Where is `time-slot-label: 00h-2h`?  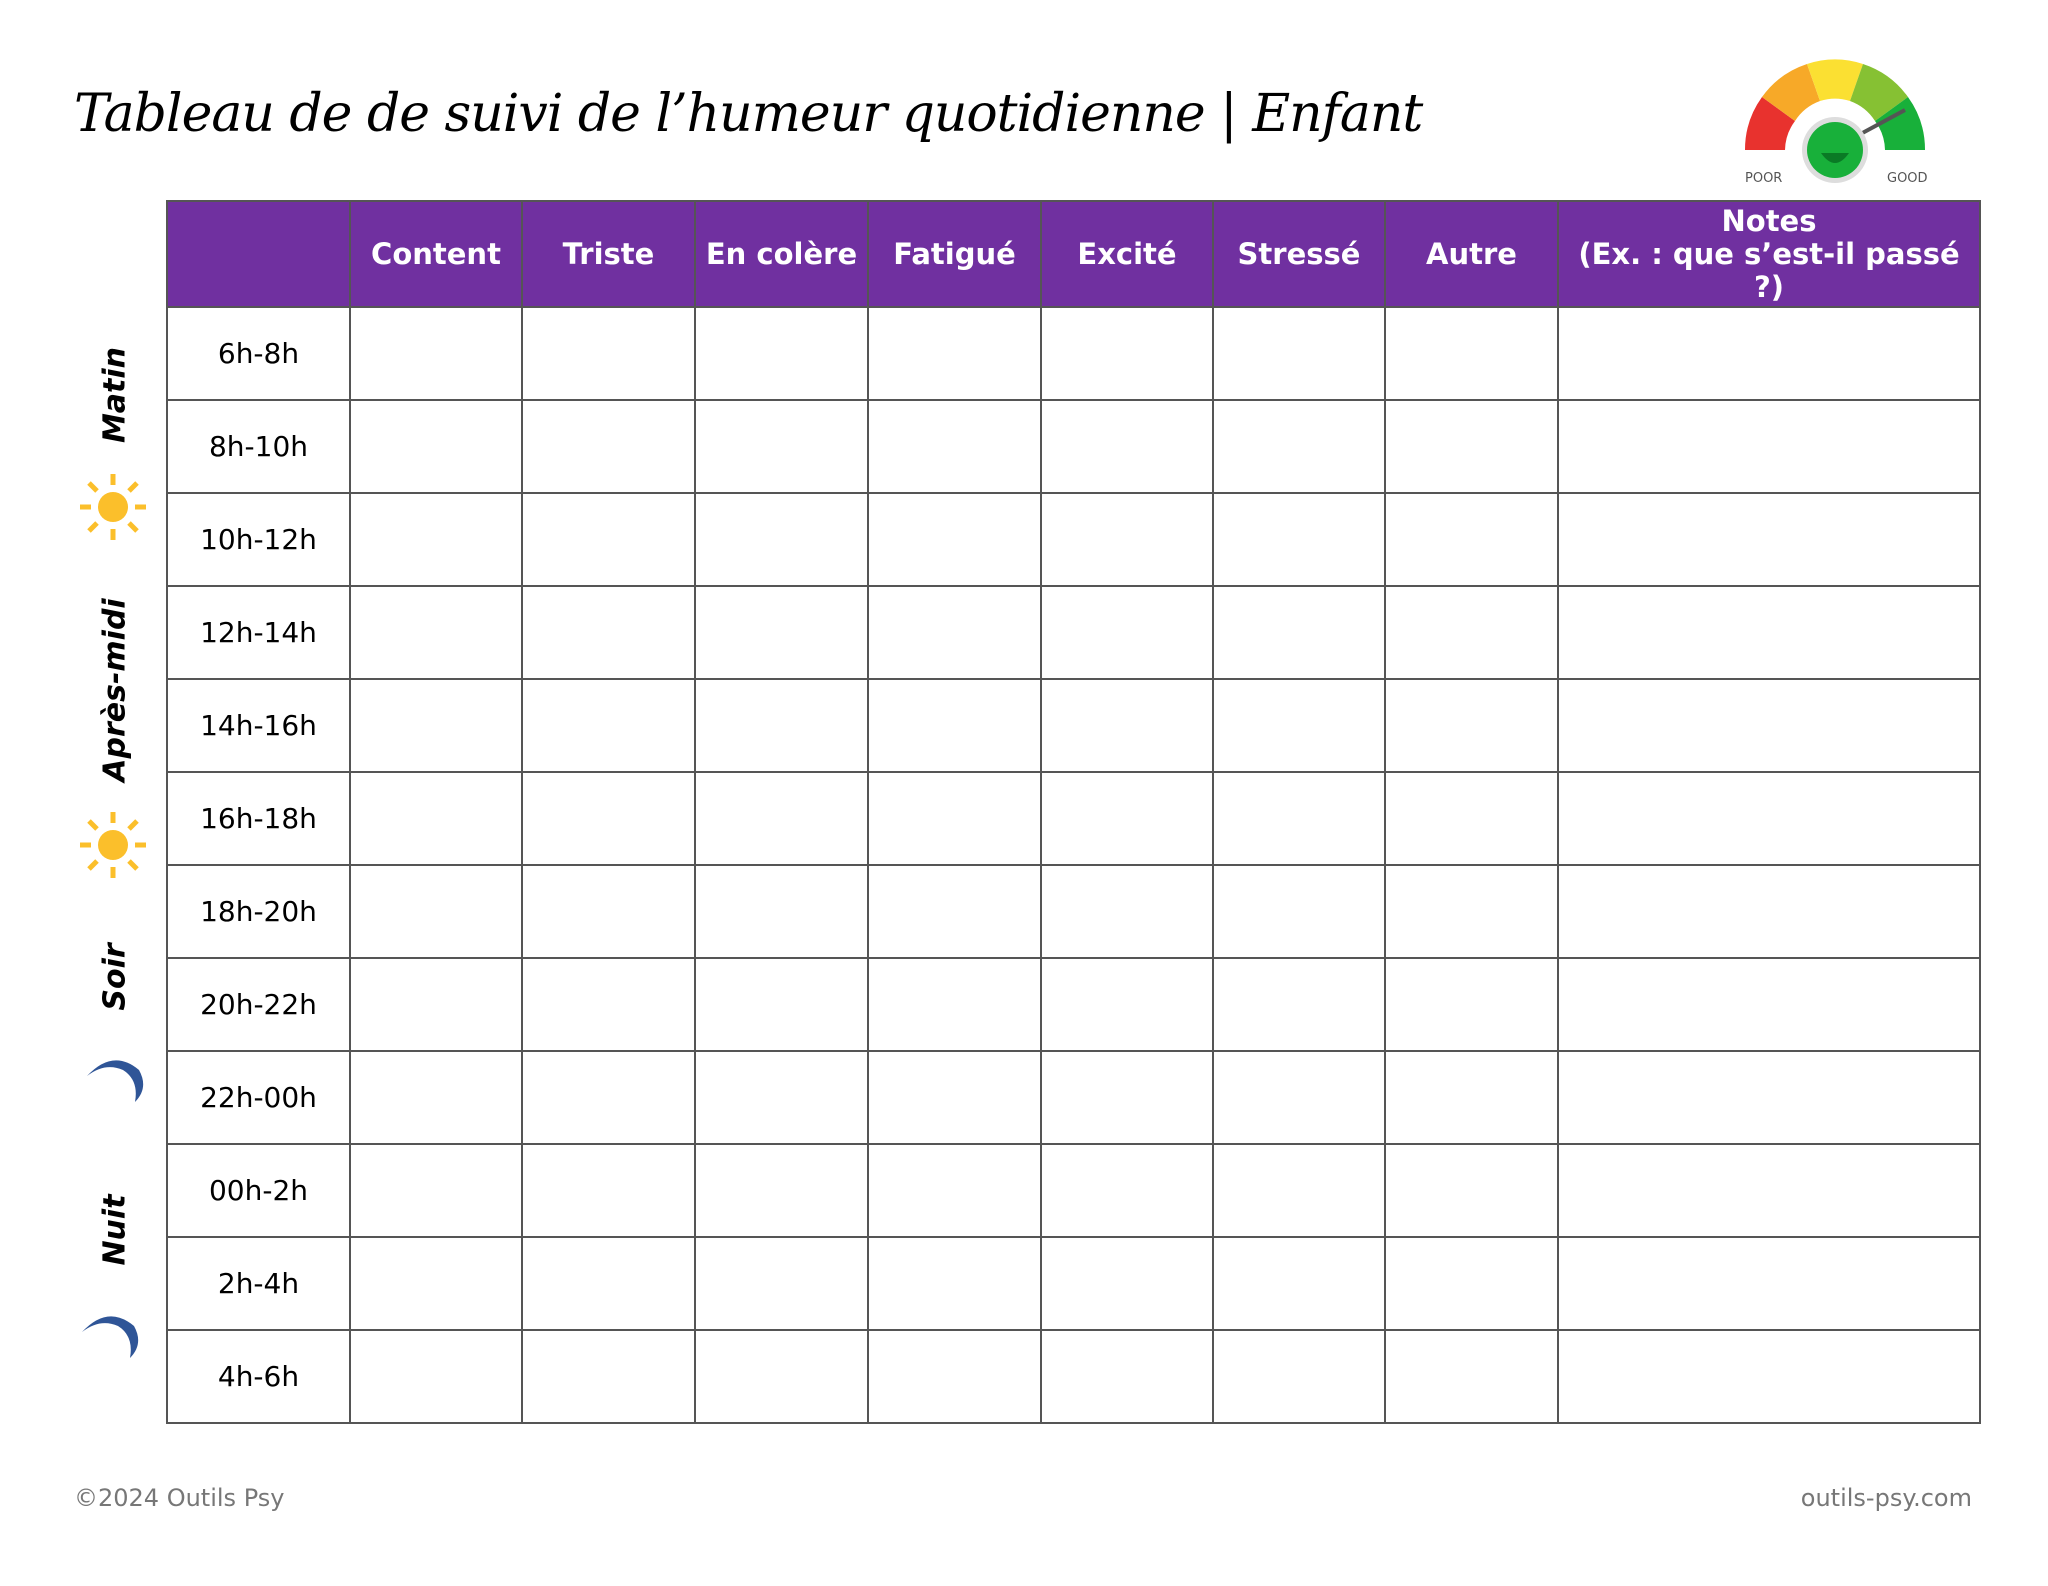
time-slot-label: 00h-2h is located at coordinates (258, 1190).